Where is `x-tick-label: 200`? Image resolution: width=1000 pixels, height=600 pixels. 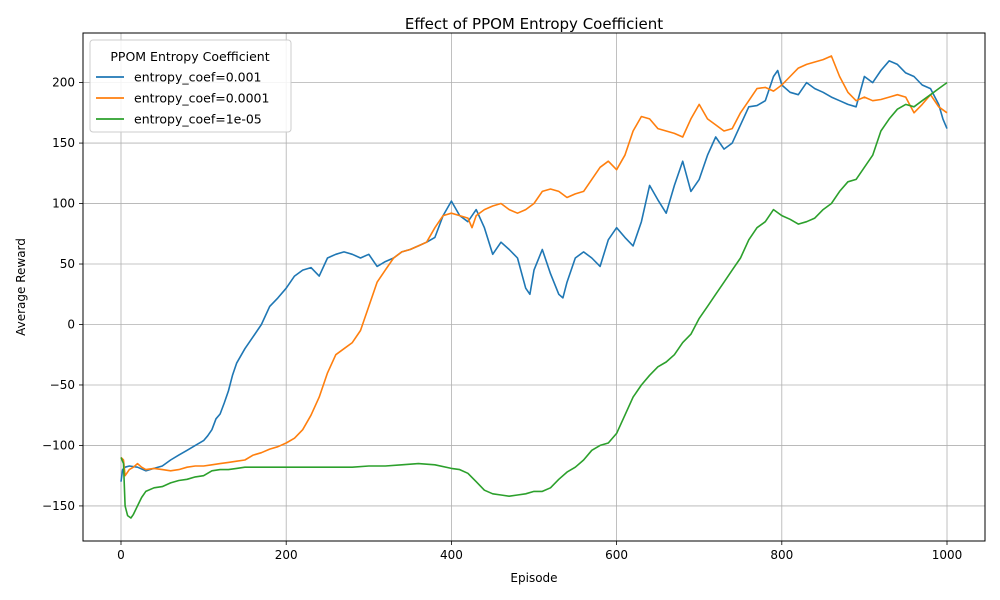
x-tick-label: 200 is located at coordinates (286, 555).